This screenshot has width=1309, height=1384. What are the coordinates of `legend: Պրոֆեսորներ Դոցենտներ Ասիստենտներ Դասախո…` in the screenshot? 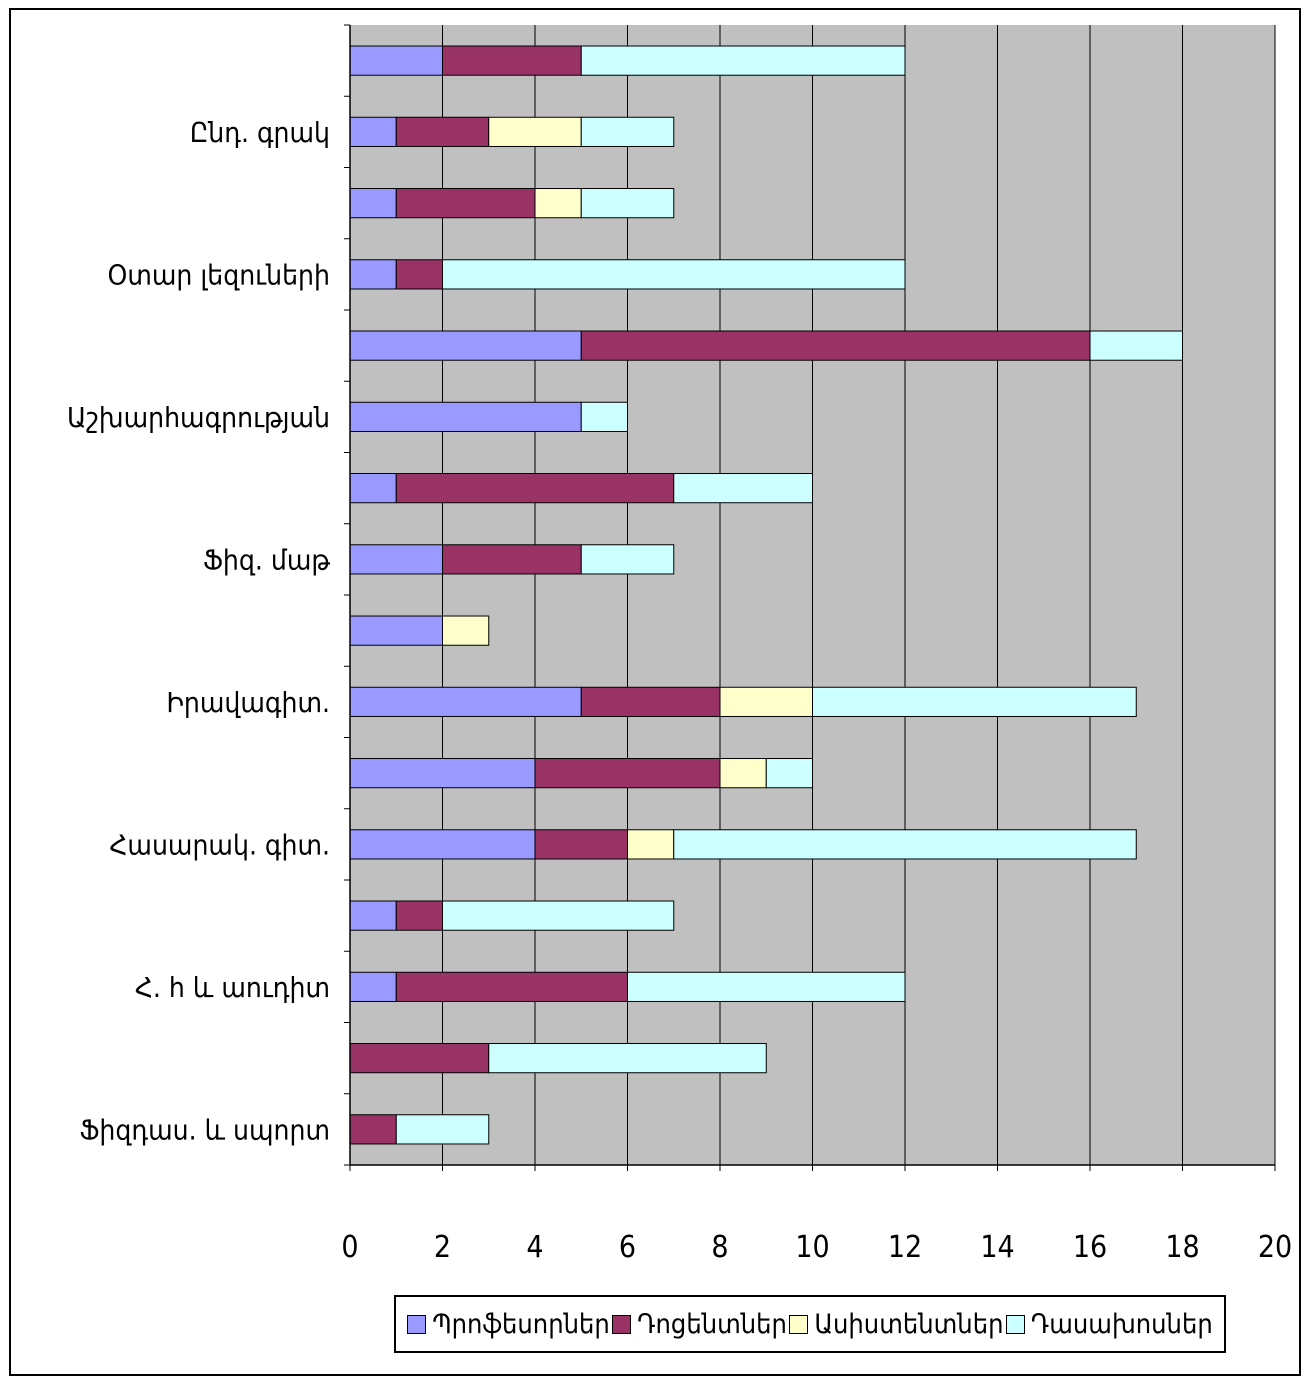 It's located at (810, 1324).